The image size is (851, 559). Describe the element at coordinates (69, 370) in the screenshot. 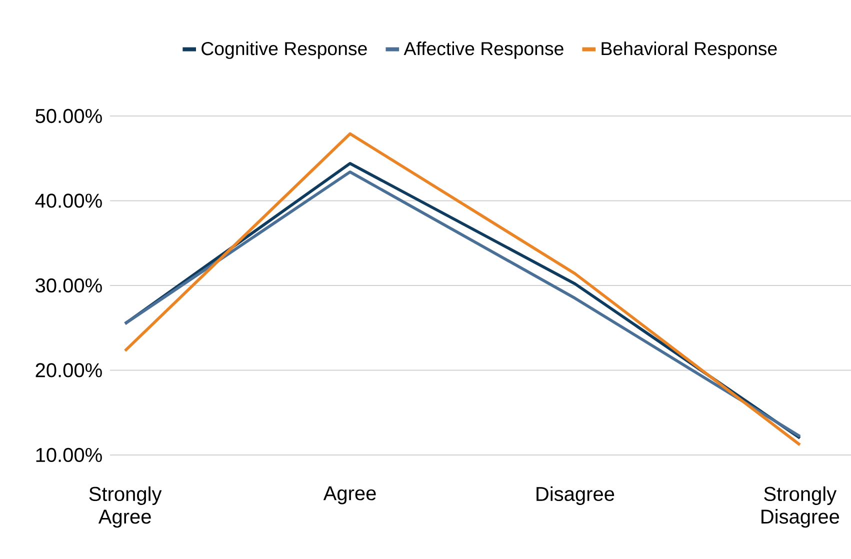

I see `y-tick-label: 20.00%` at that location.